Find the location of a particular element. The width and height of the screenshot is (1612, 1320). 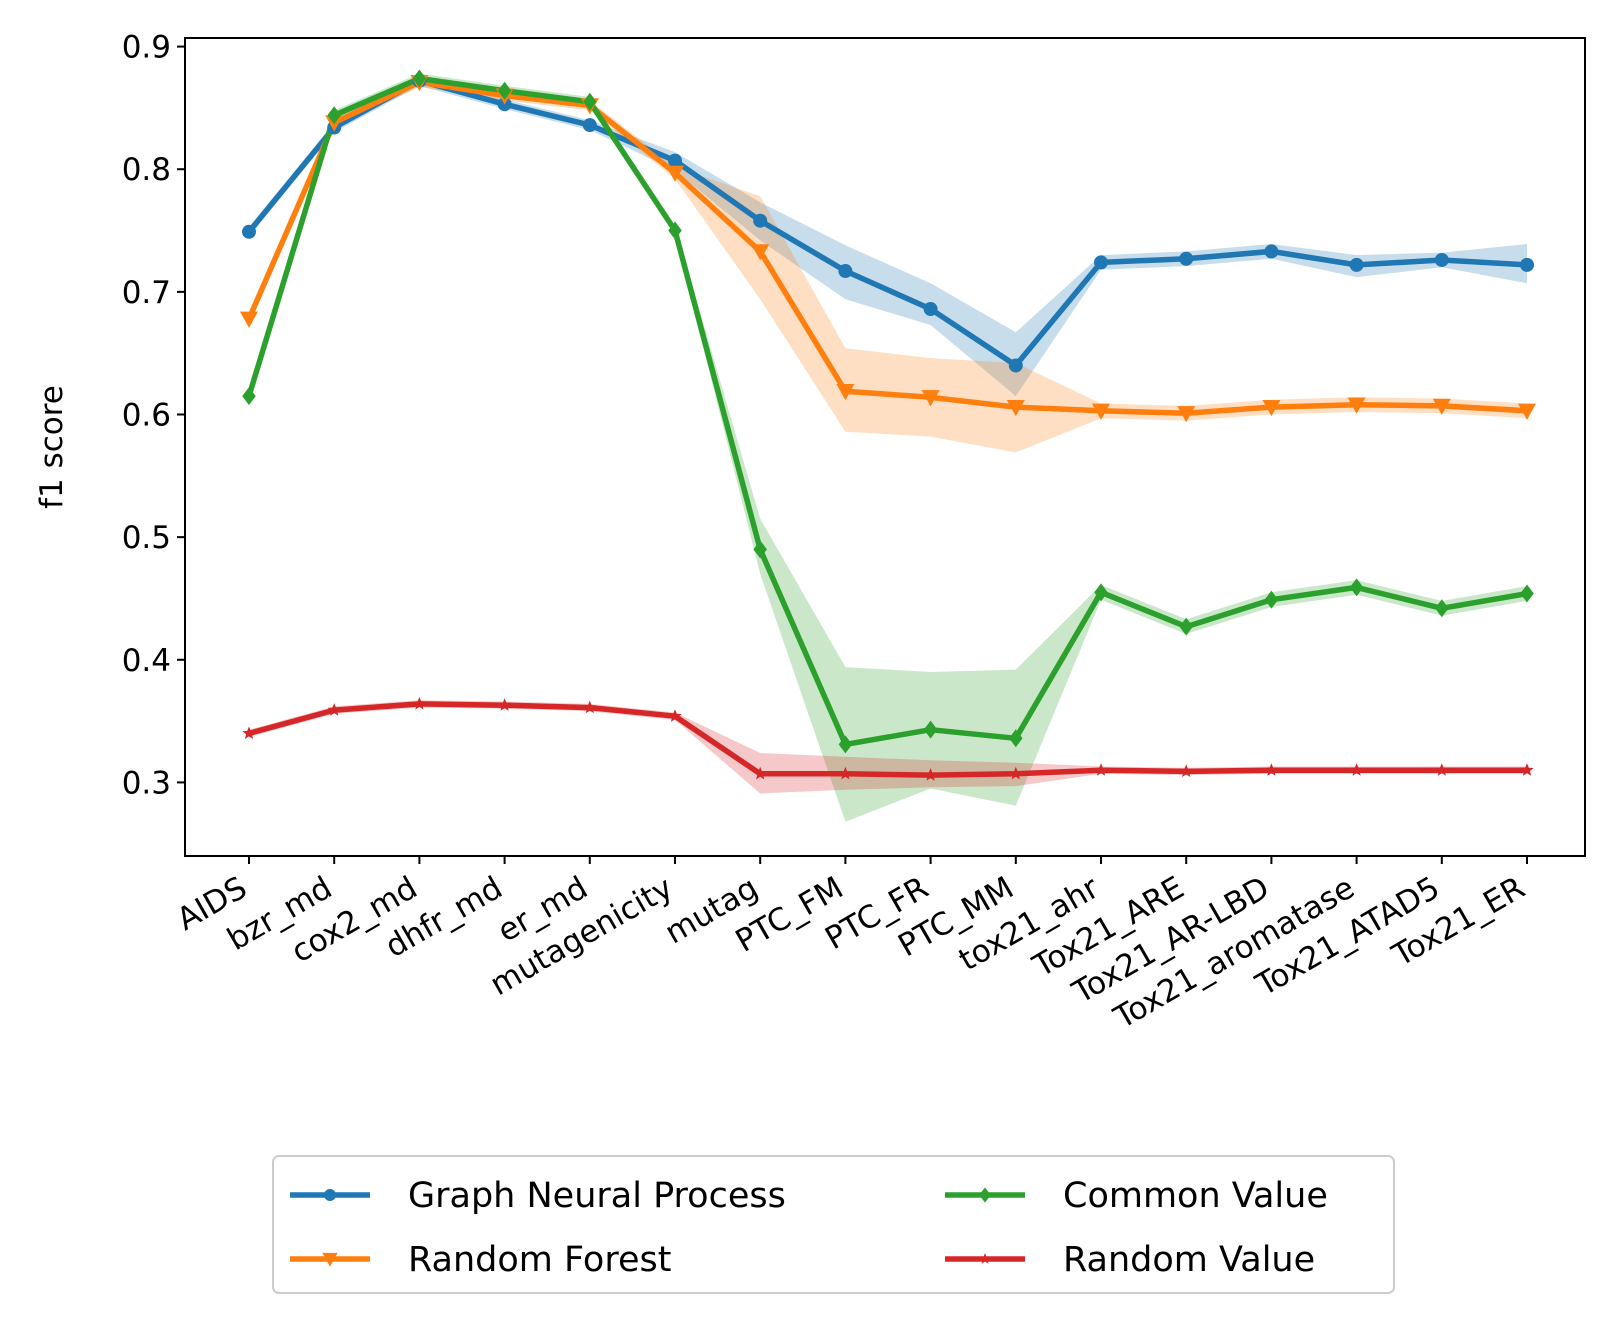

point-common-value-tox21-are is located at coordinates (1186, 626).